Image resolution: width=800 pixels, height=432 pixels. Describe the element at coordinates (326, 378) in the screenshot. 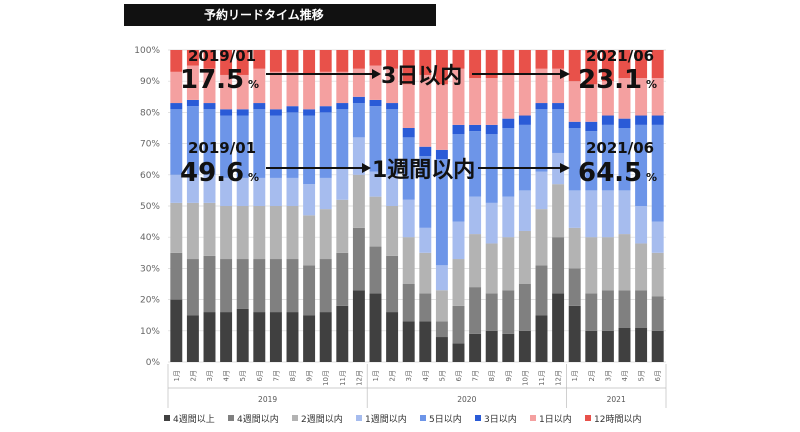

I see `x-tick-label: 10月` at that location.